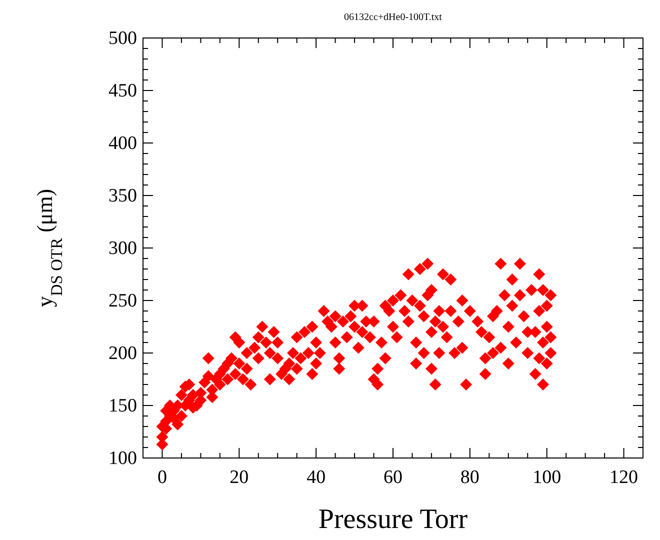 This screenshot has height=540, width=660. Describe the element at coordinates (122, 301) in the screenshot. I see `y-tick-label: 250` at that location.